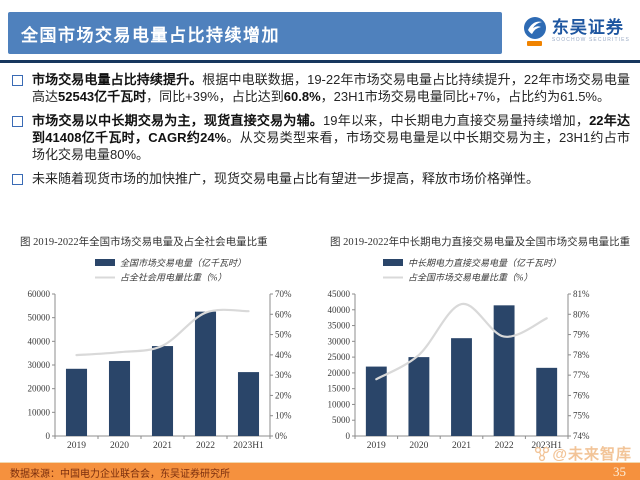 The width and height of the screenshot is (640, 480). I want to click on bullet-item: 未来随着现货市场的加快推广，现货交易电量占比有望进一步提高，释放市场价格弹性。, so click(320, 178).